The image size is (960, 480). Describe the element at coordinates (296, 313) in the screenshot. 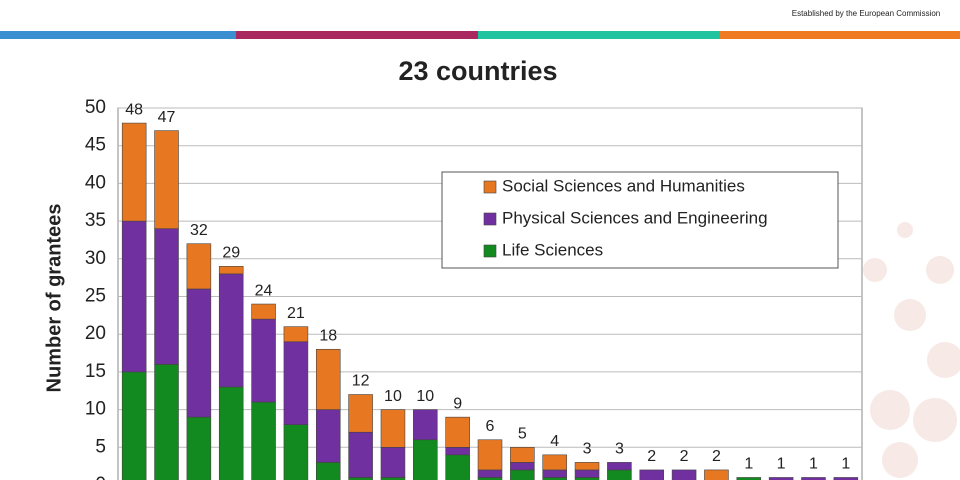

I see `total-label: 21` at that location.